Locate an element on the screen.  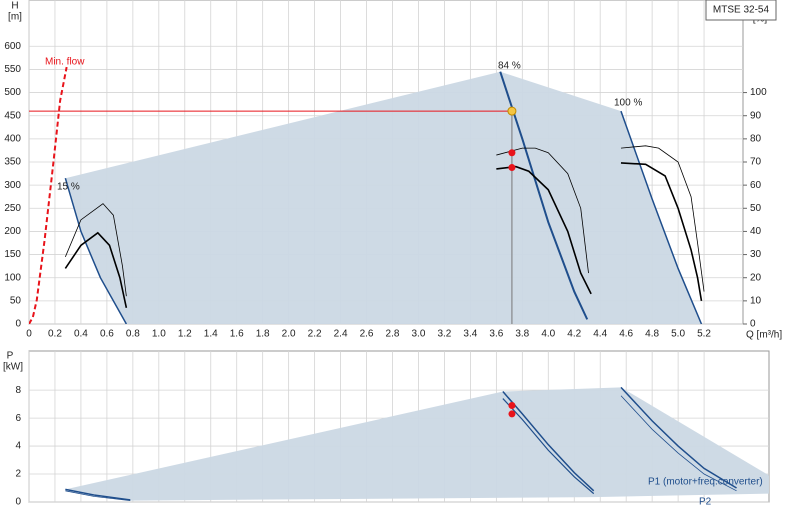
y2-tick-label: 0 is located at coordinates (753, 324).